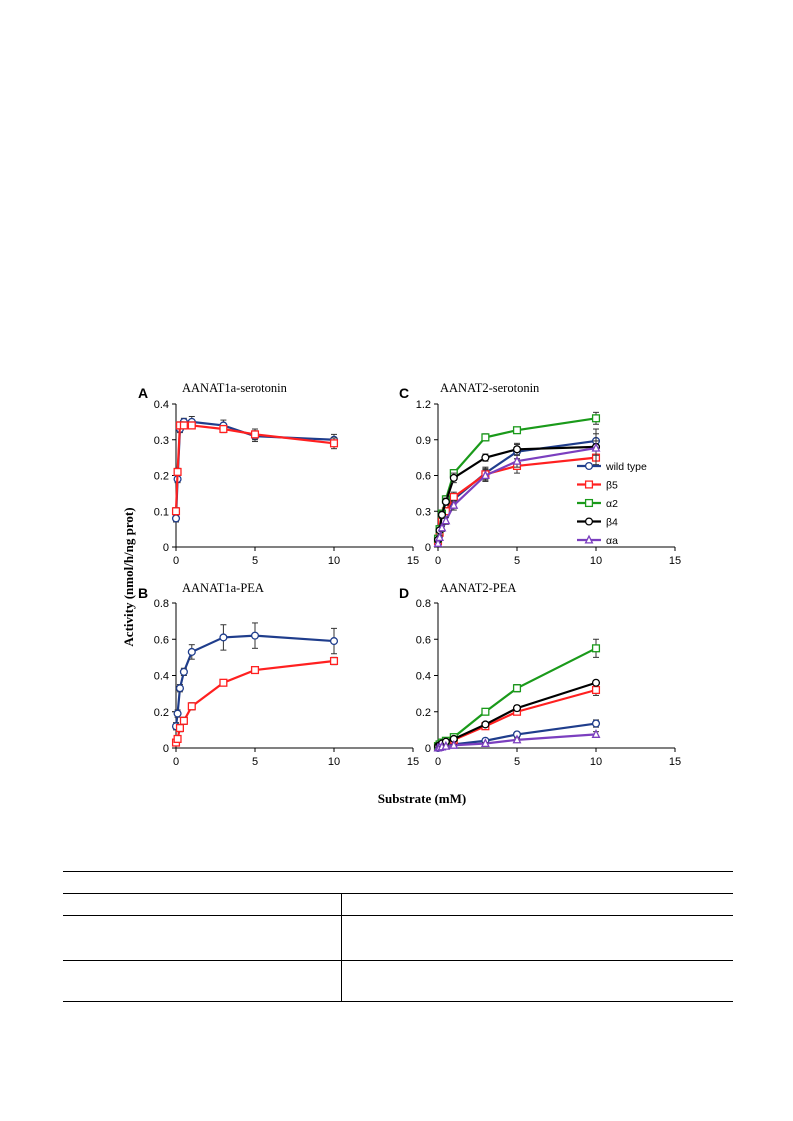 This screenshot has width=793, height=1121. Describe the element at coordinates (612, 486) in the screenshot. I see `legend-label: β5` at that location.